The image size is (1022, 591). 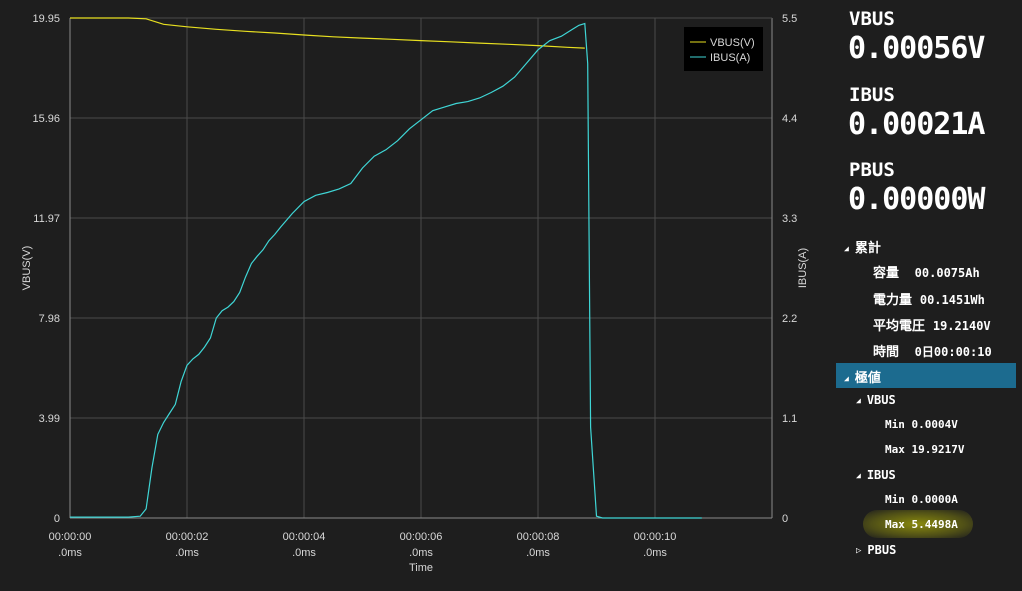 What do you see at coordinates (304, 537) in the screenshot?
I see `x-tick-label: 00:00:04` at bounding box center [304, 537].